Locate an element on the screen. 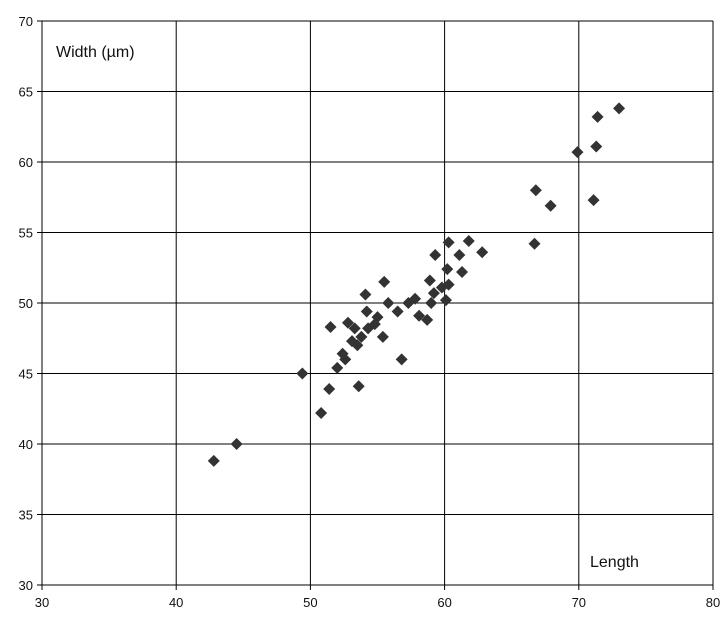  x-tick-label: 40 is located at coordinates (176, 602).